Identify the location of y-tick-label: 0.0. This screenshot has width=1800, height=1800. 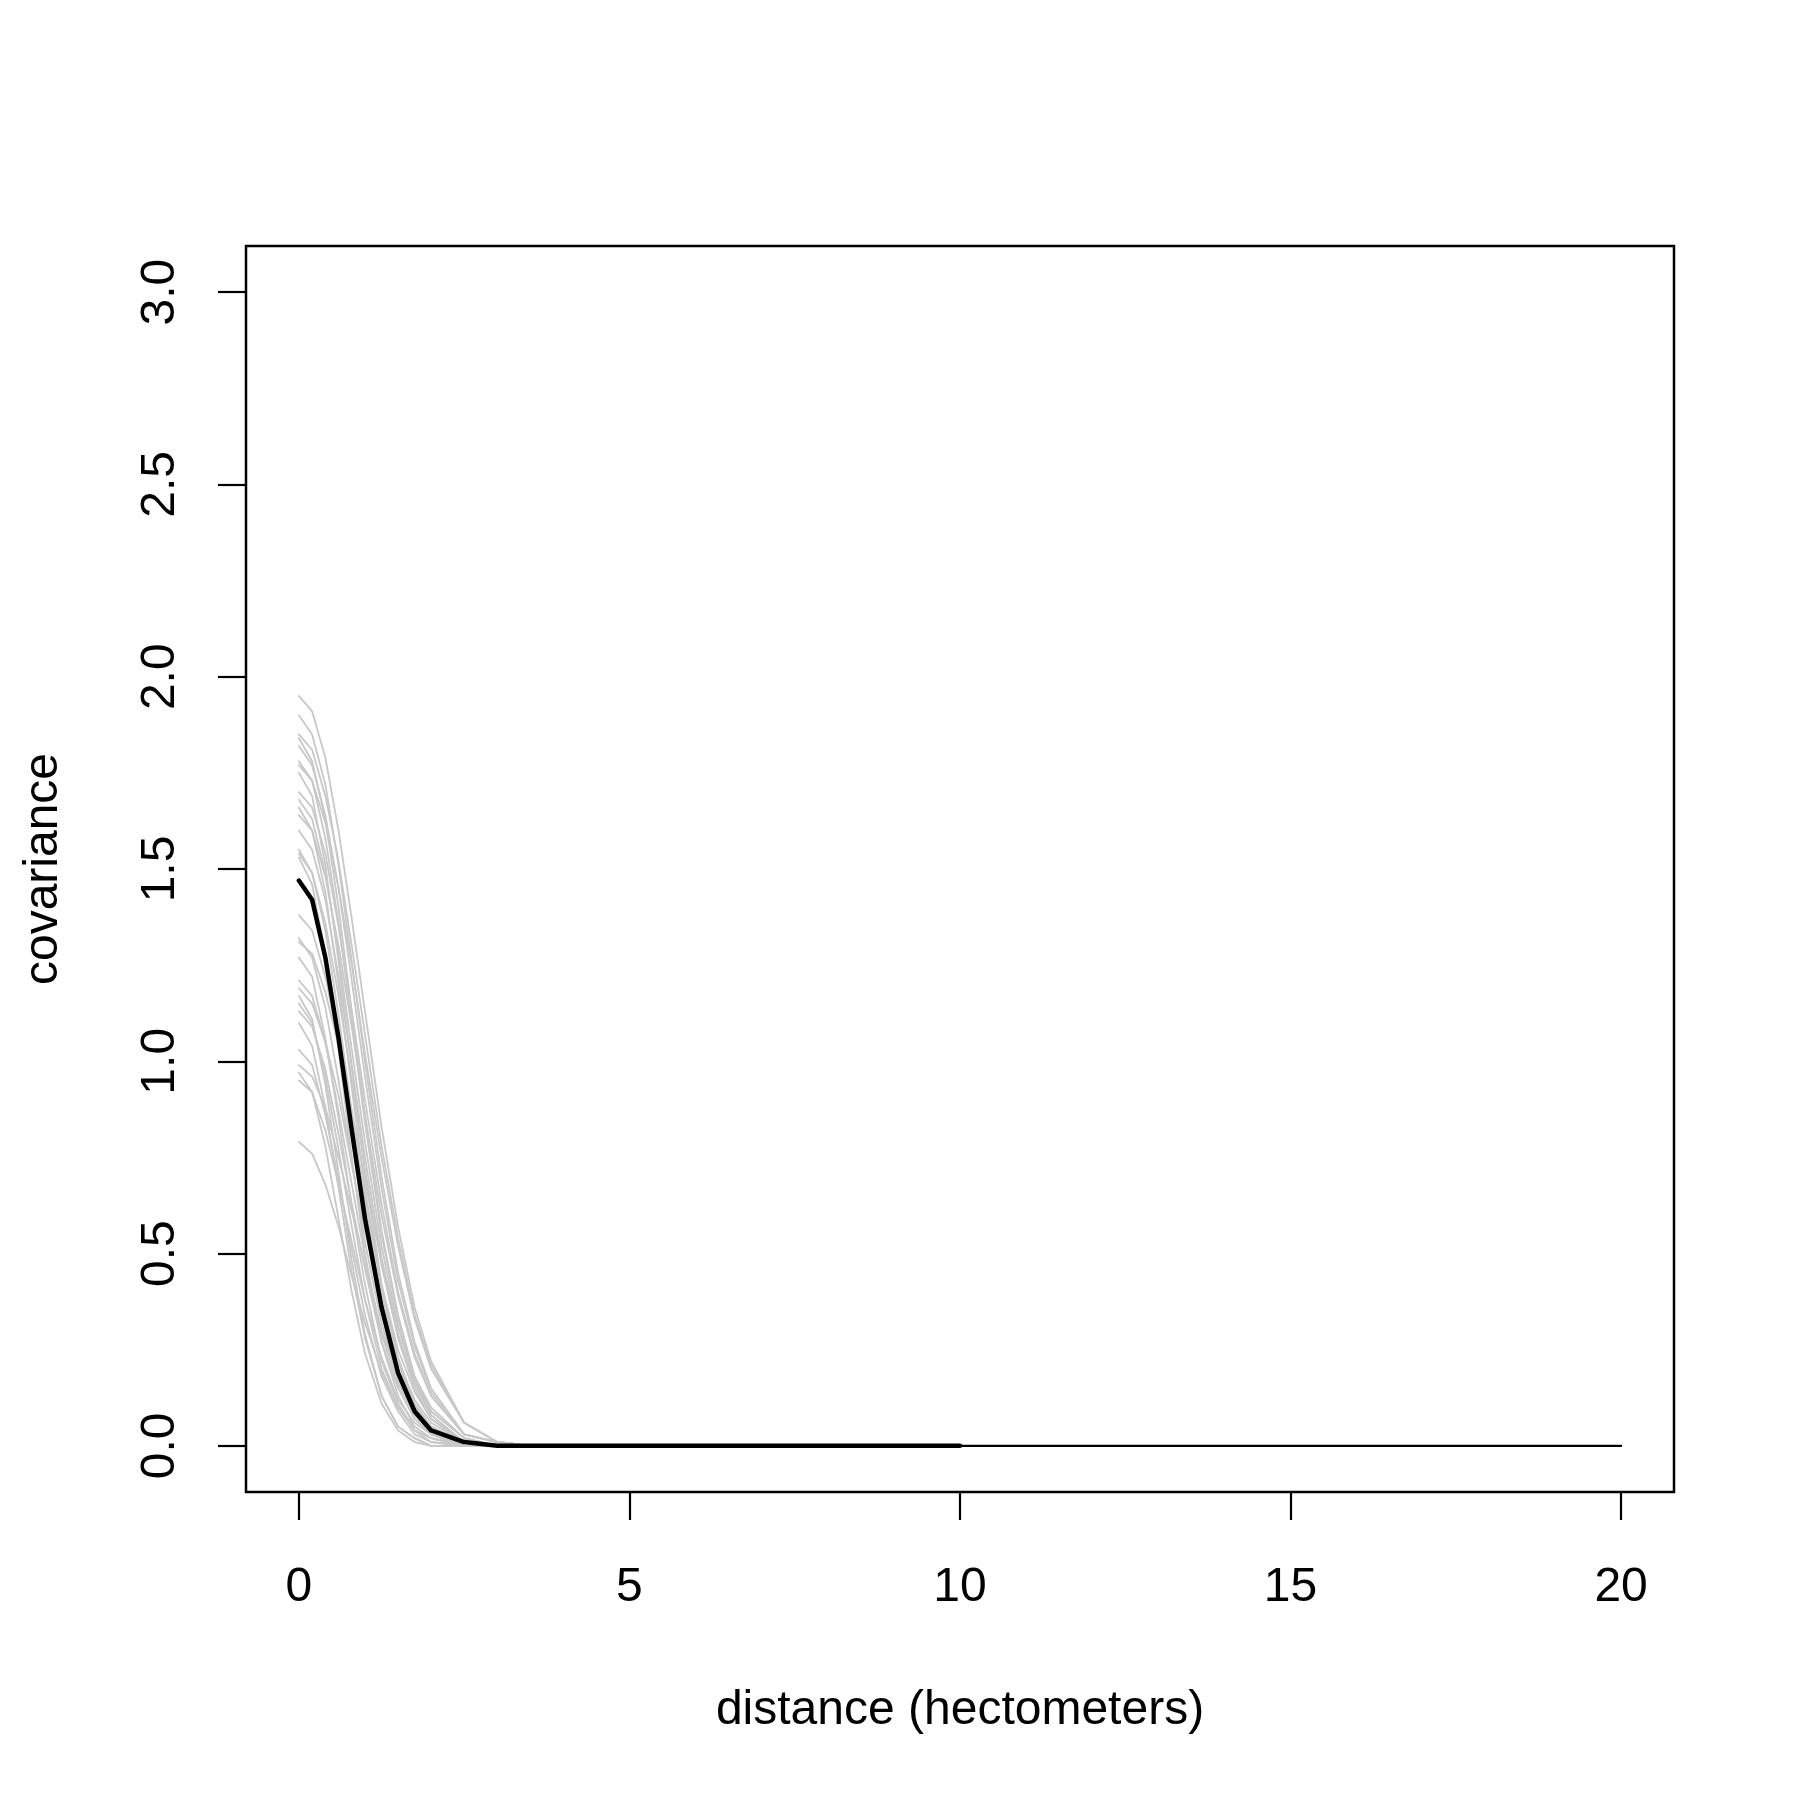
(157, 1446).